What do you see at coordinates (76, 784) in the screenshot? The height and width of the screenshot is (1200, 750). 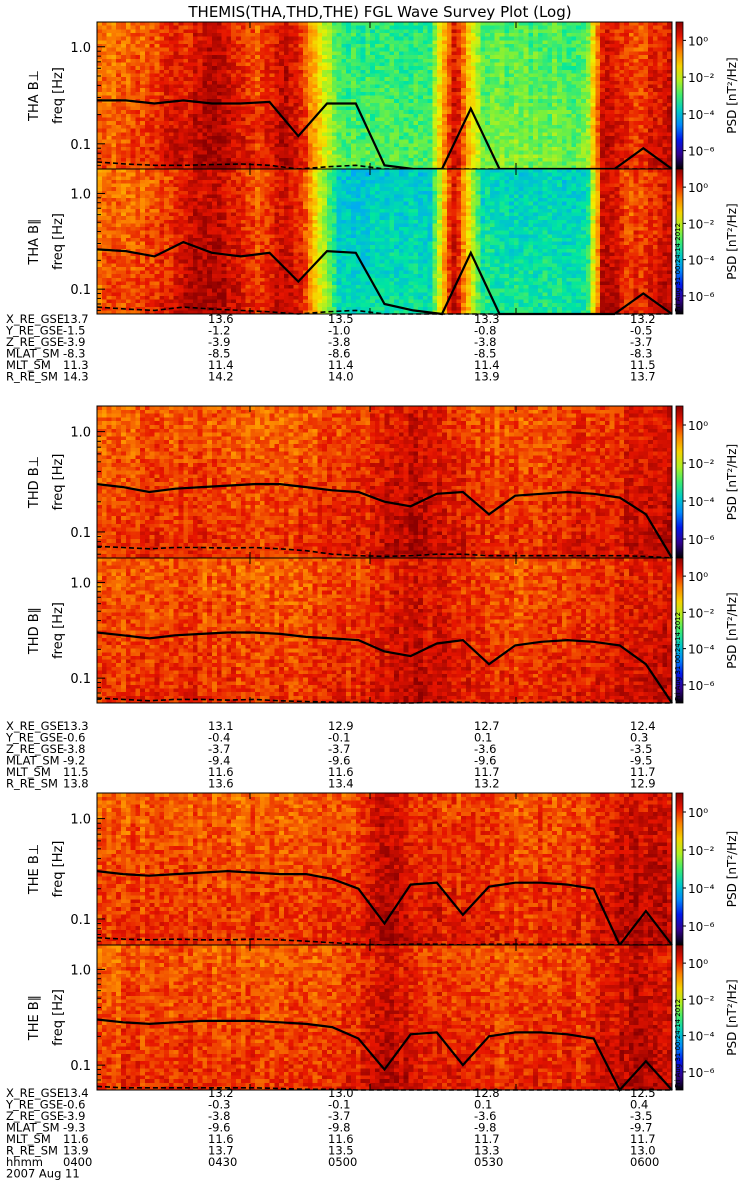 I see `ephemeris-value: 13.8` at bounding box center [76, 784].